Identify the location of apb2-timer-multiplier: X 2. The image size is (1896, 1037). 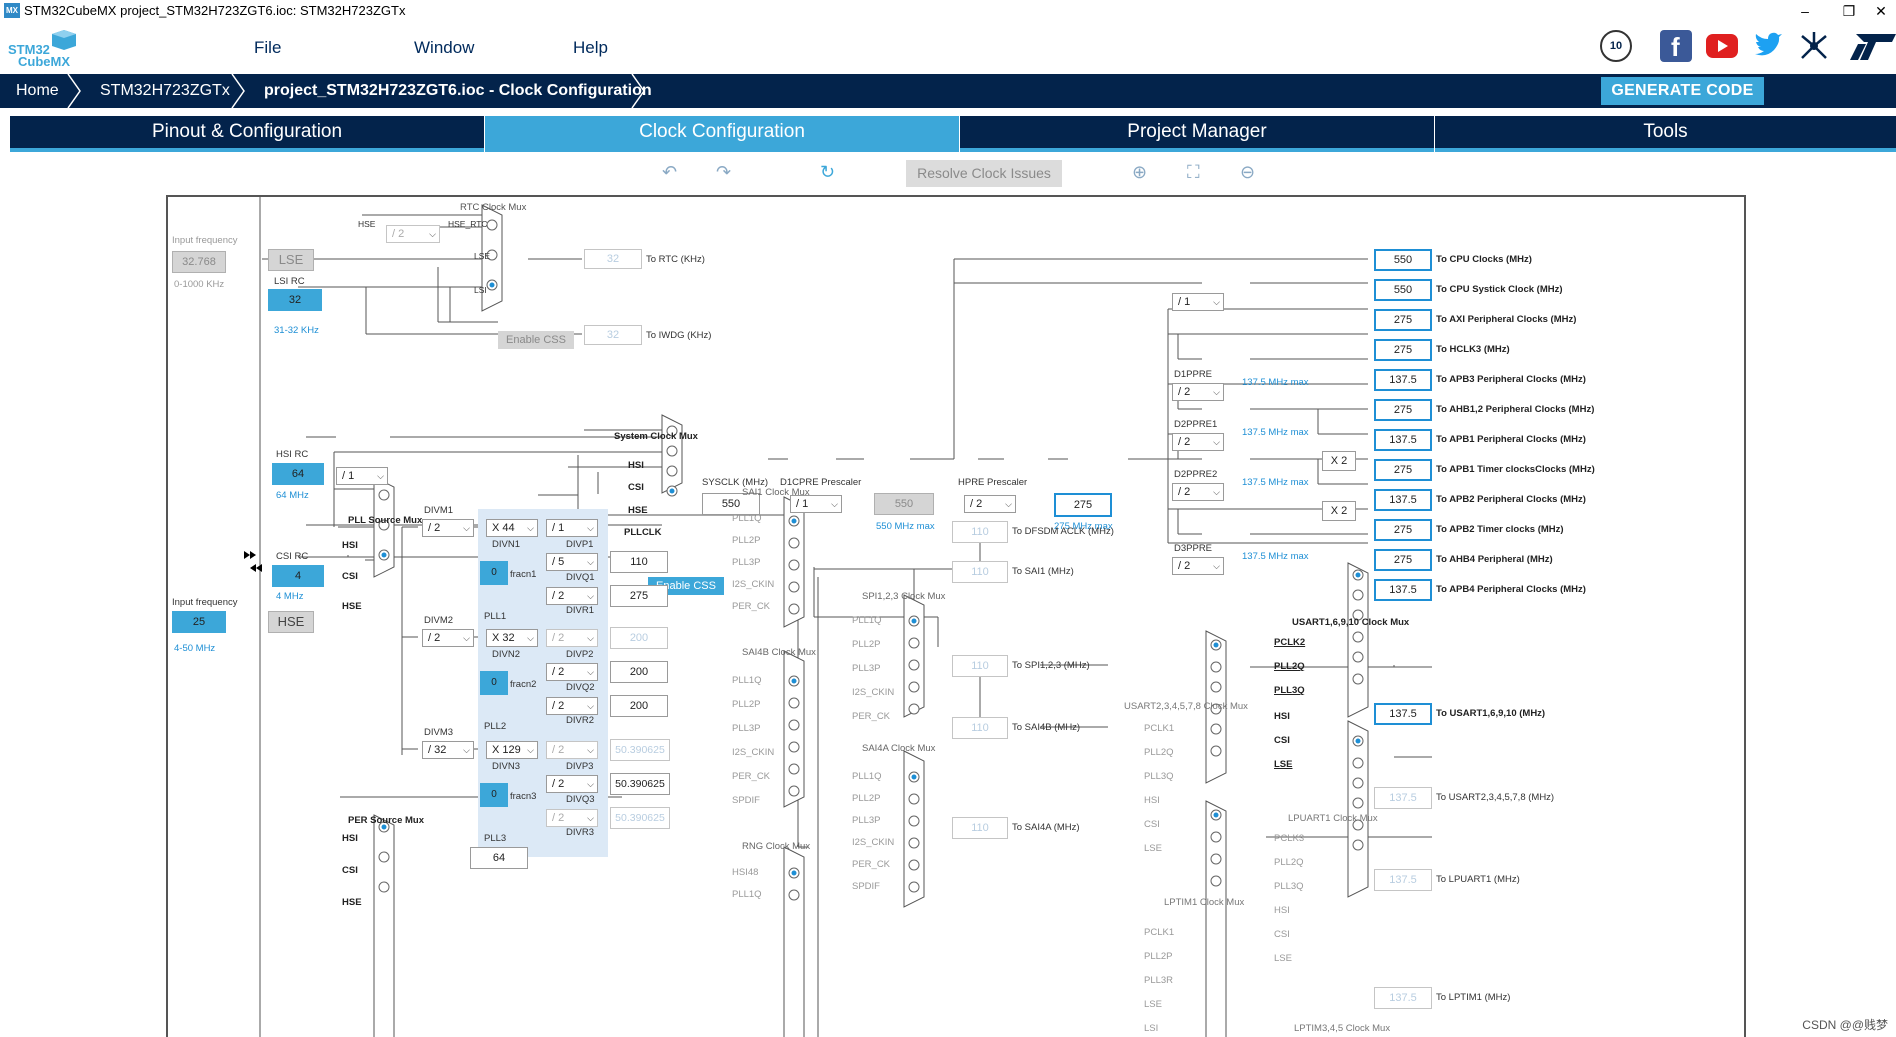
(1339, 511).